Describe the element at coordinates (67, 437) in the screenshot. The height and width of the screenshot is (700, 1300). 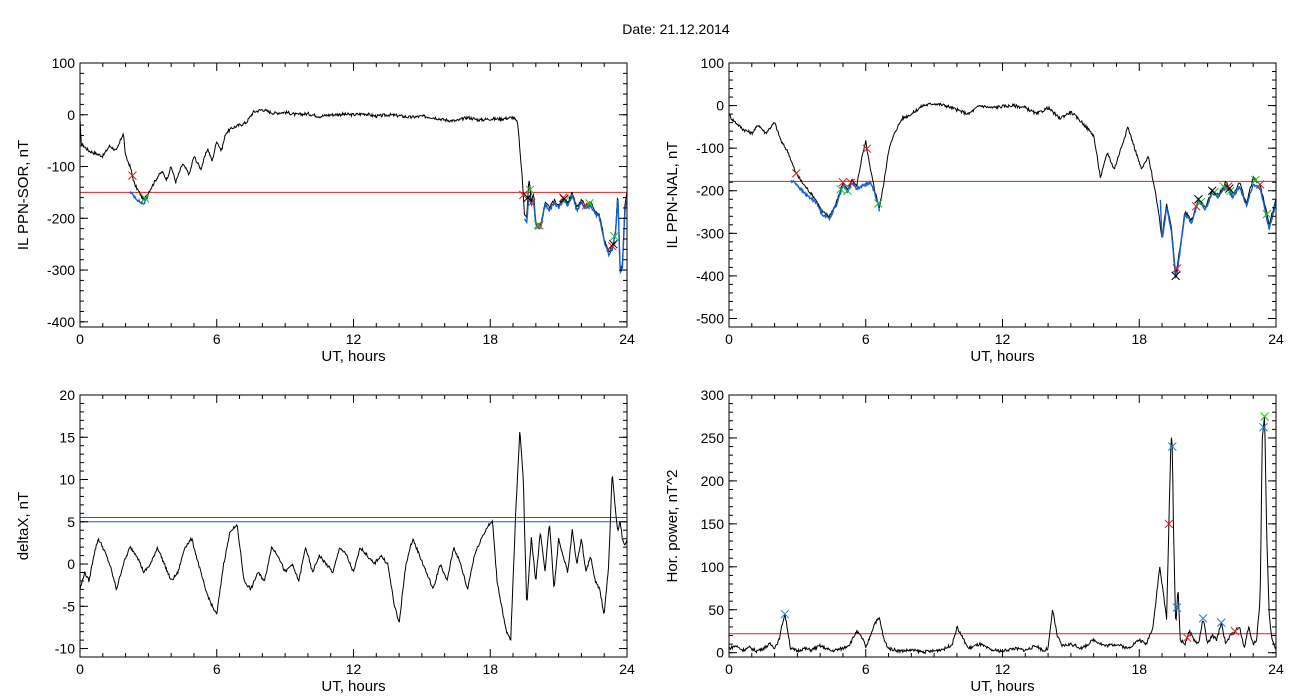
I see `y-tick-label: 15` at that location.